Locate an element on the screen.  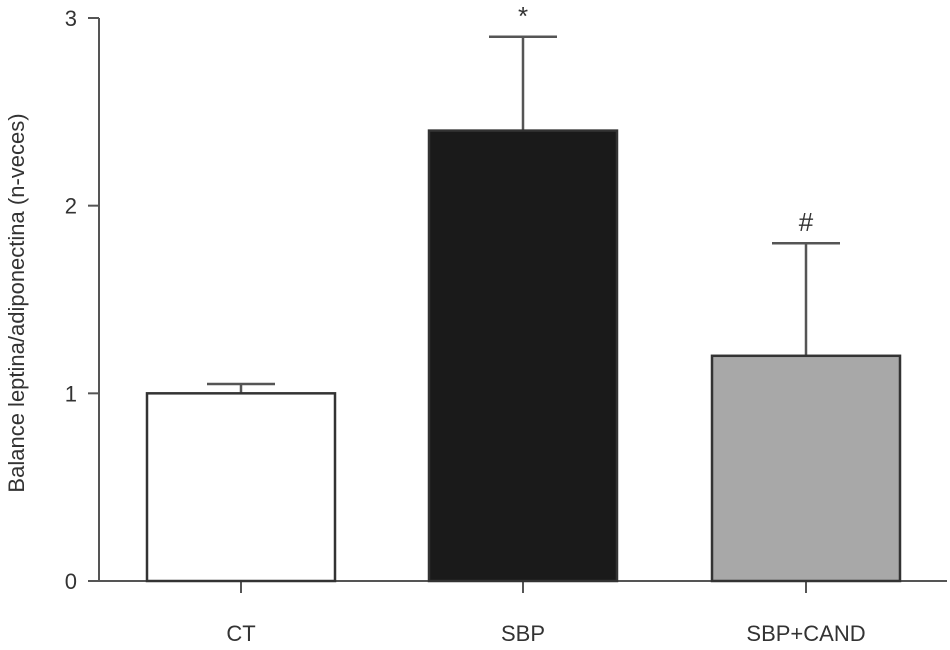
x-tick-label: SBP+CAND is located at coordinates (805, 633).